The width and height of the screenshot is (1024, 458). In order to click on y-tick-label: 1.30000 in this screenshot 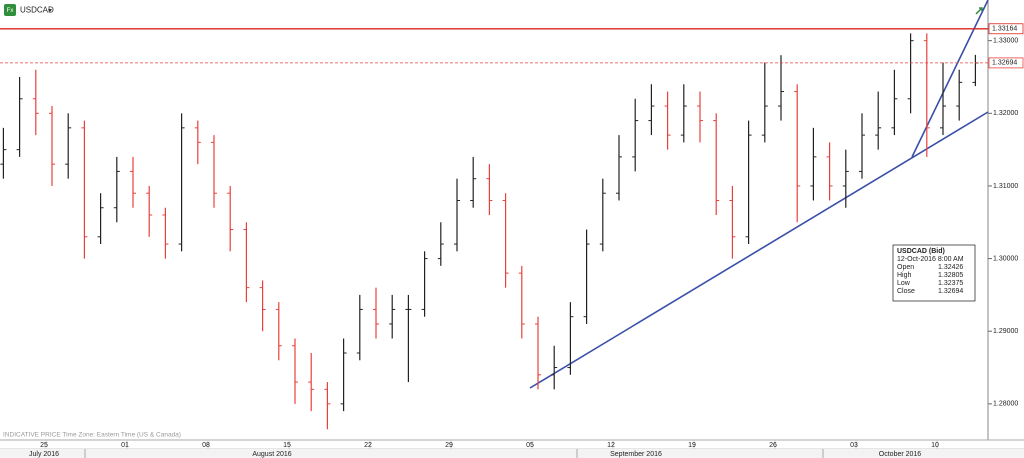, I will do `click(1005, 258)`.